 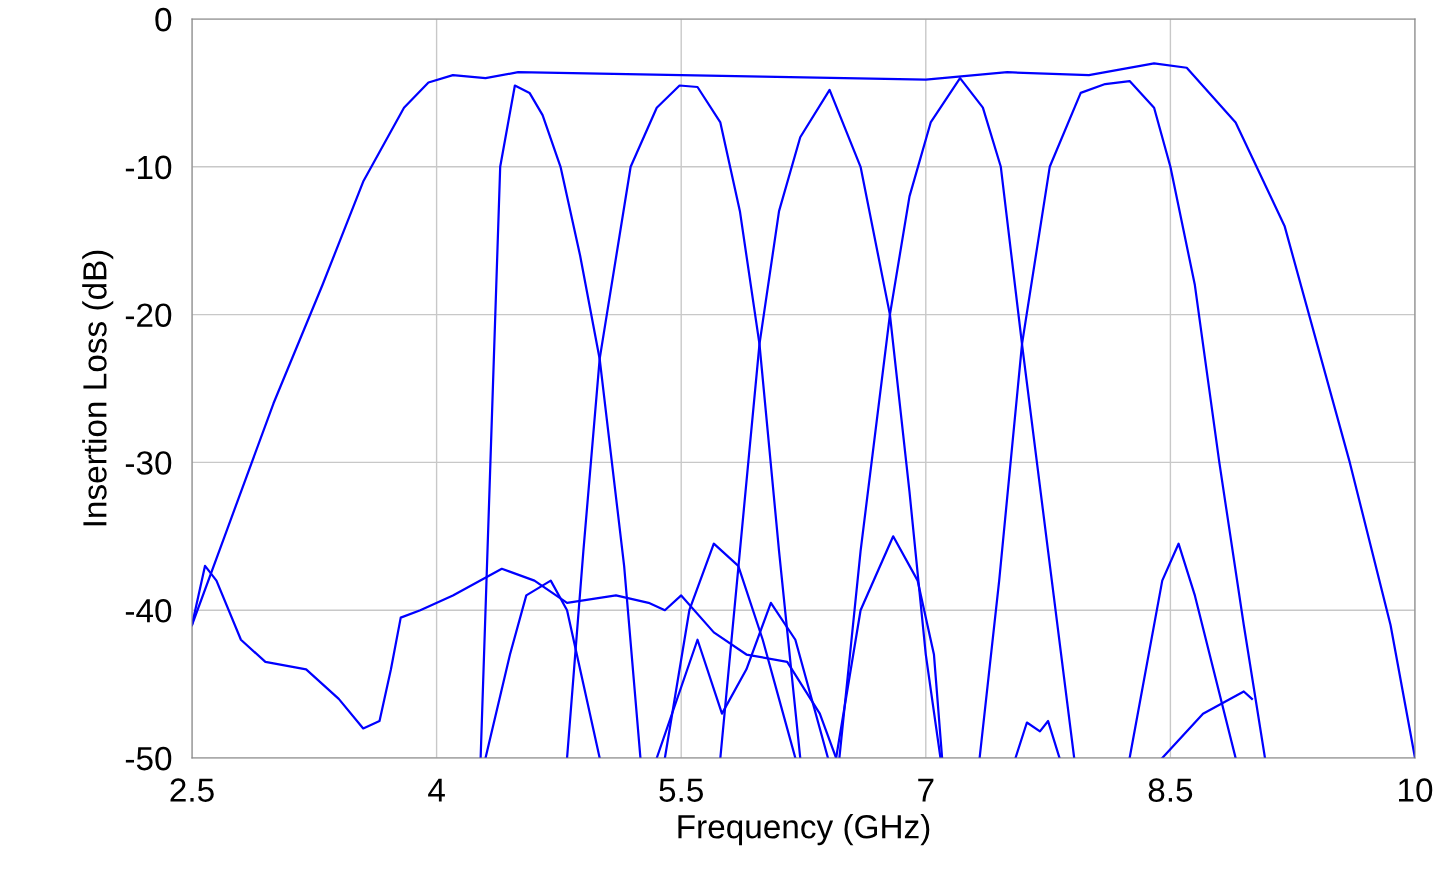 What do you see at coordinates (192, 790) in the screenshot?
I see `x-tick-label: 2.5` at bounding box center [192, 790].